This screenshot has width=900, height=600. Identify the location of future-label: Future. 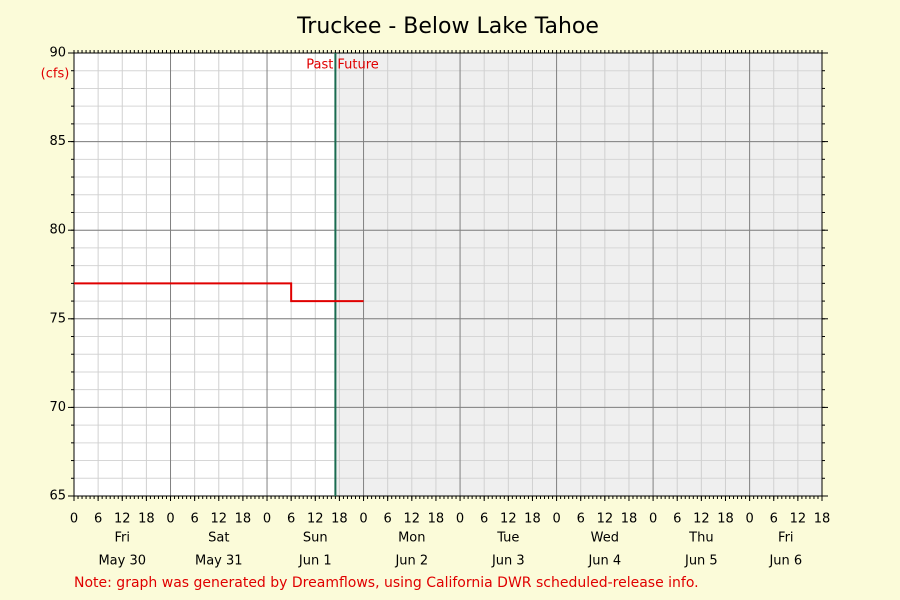
(357, 65).